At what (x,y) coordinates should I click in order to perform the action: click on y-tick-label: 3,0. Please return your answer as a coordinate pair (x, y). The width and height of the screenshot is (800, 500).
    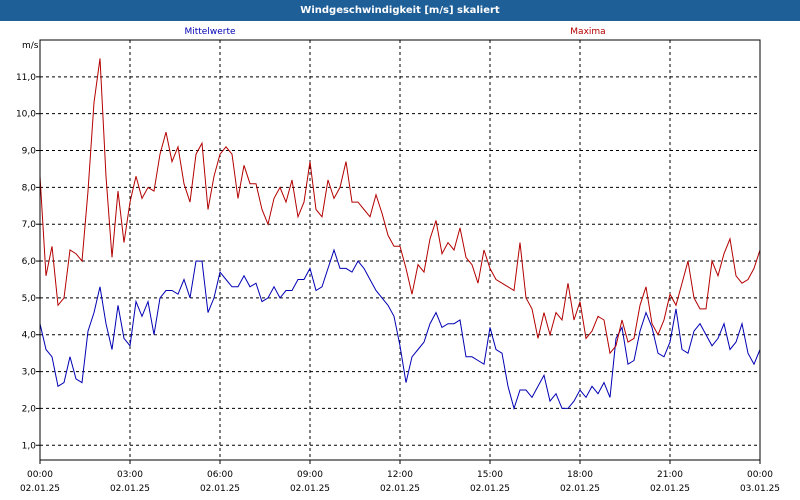
    Looking at the image, I should click on (29, 373).